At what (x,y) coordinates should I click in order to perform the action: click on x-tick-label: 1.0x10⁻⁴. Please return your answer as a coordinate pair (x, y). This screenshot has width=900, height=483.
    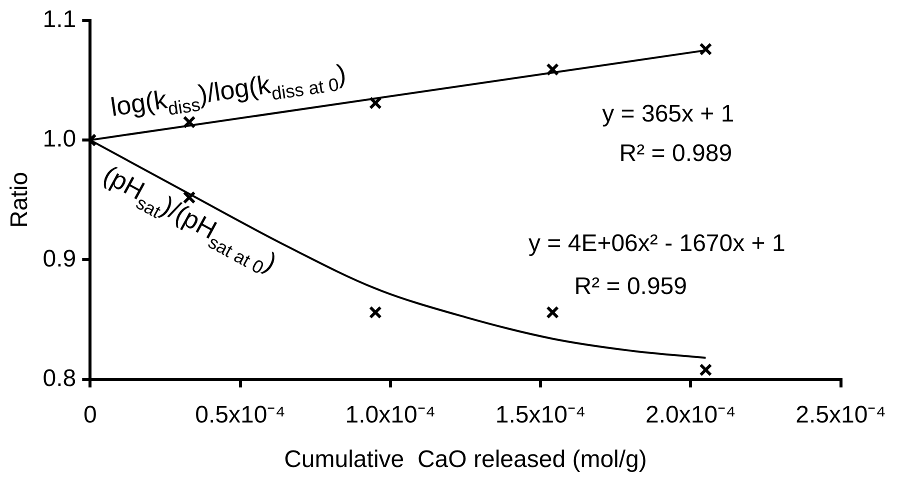
    Looking at the image, I should click on (390, 414).